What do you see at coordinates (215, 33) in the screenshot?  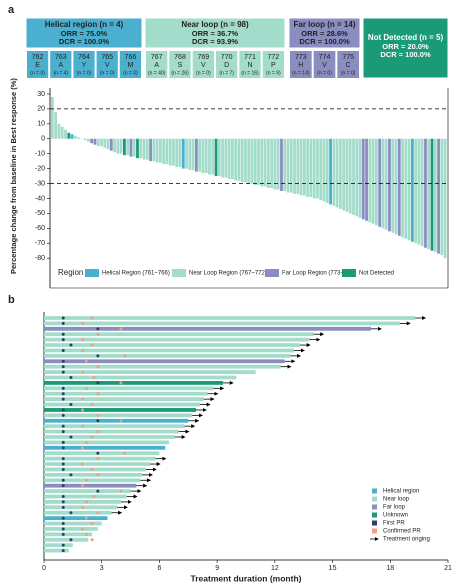 I see `region-box` at bounding box center [215, 33].